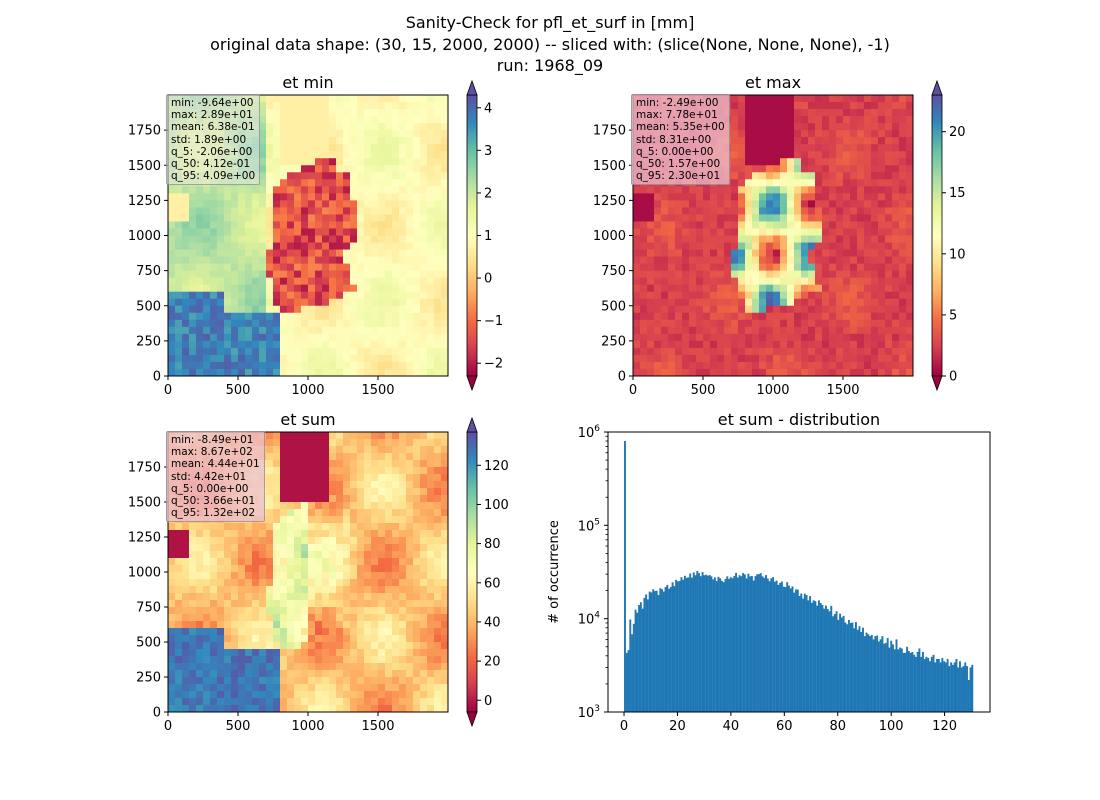 This screenshot has width=1100, height=800. I want to click on colorbar-tick-label: 20, so click(957, 132).